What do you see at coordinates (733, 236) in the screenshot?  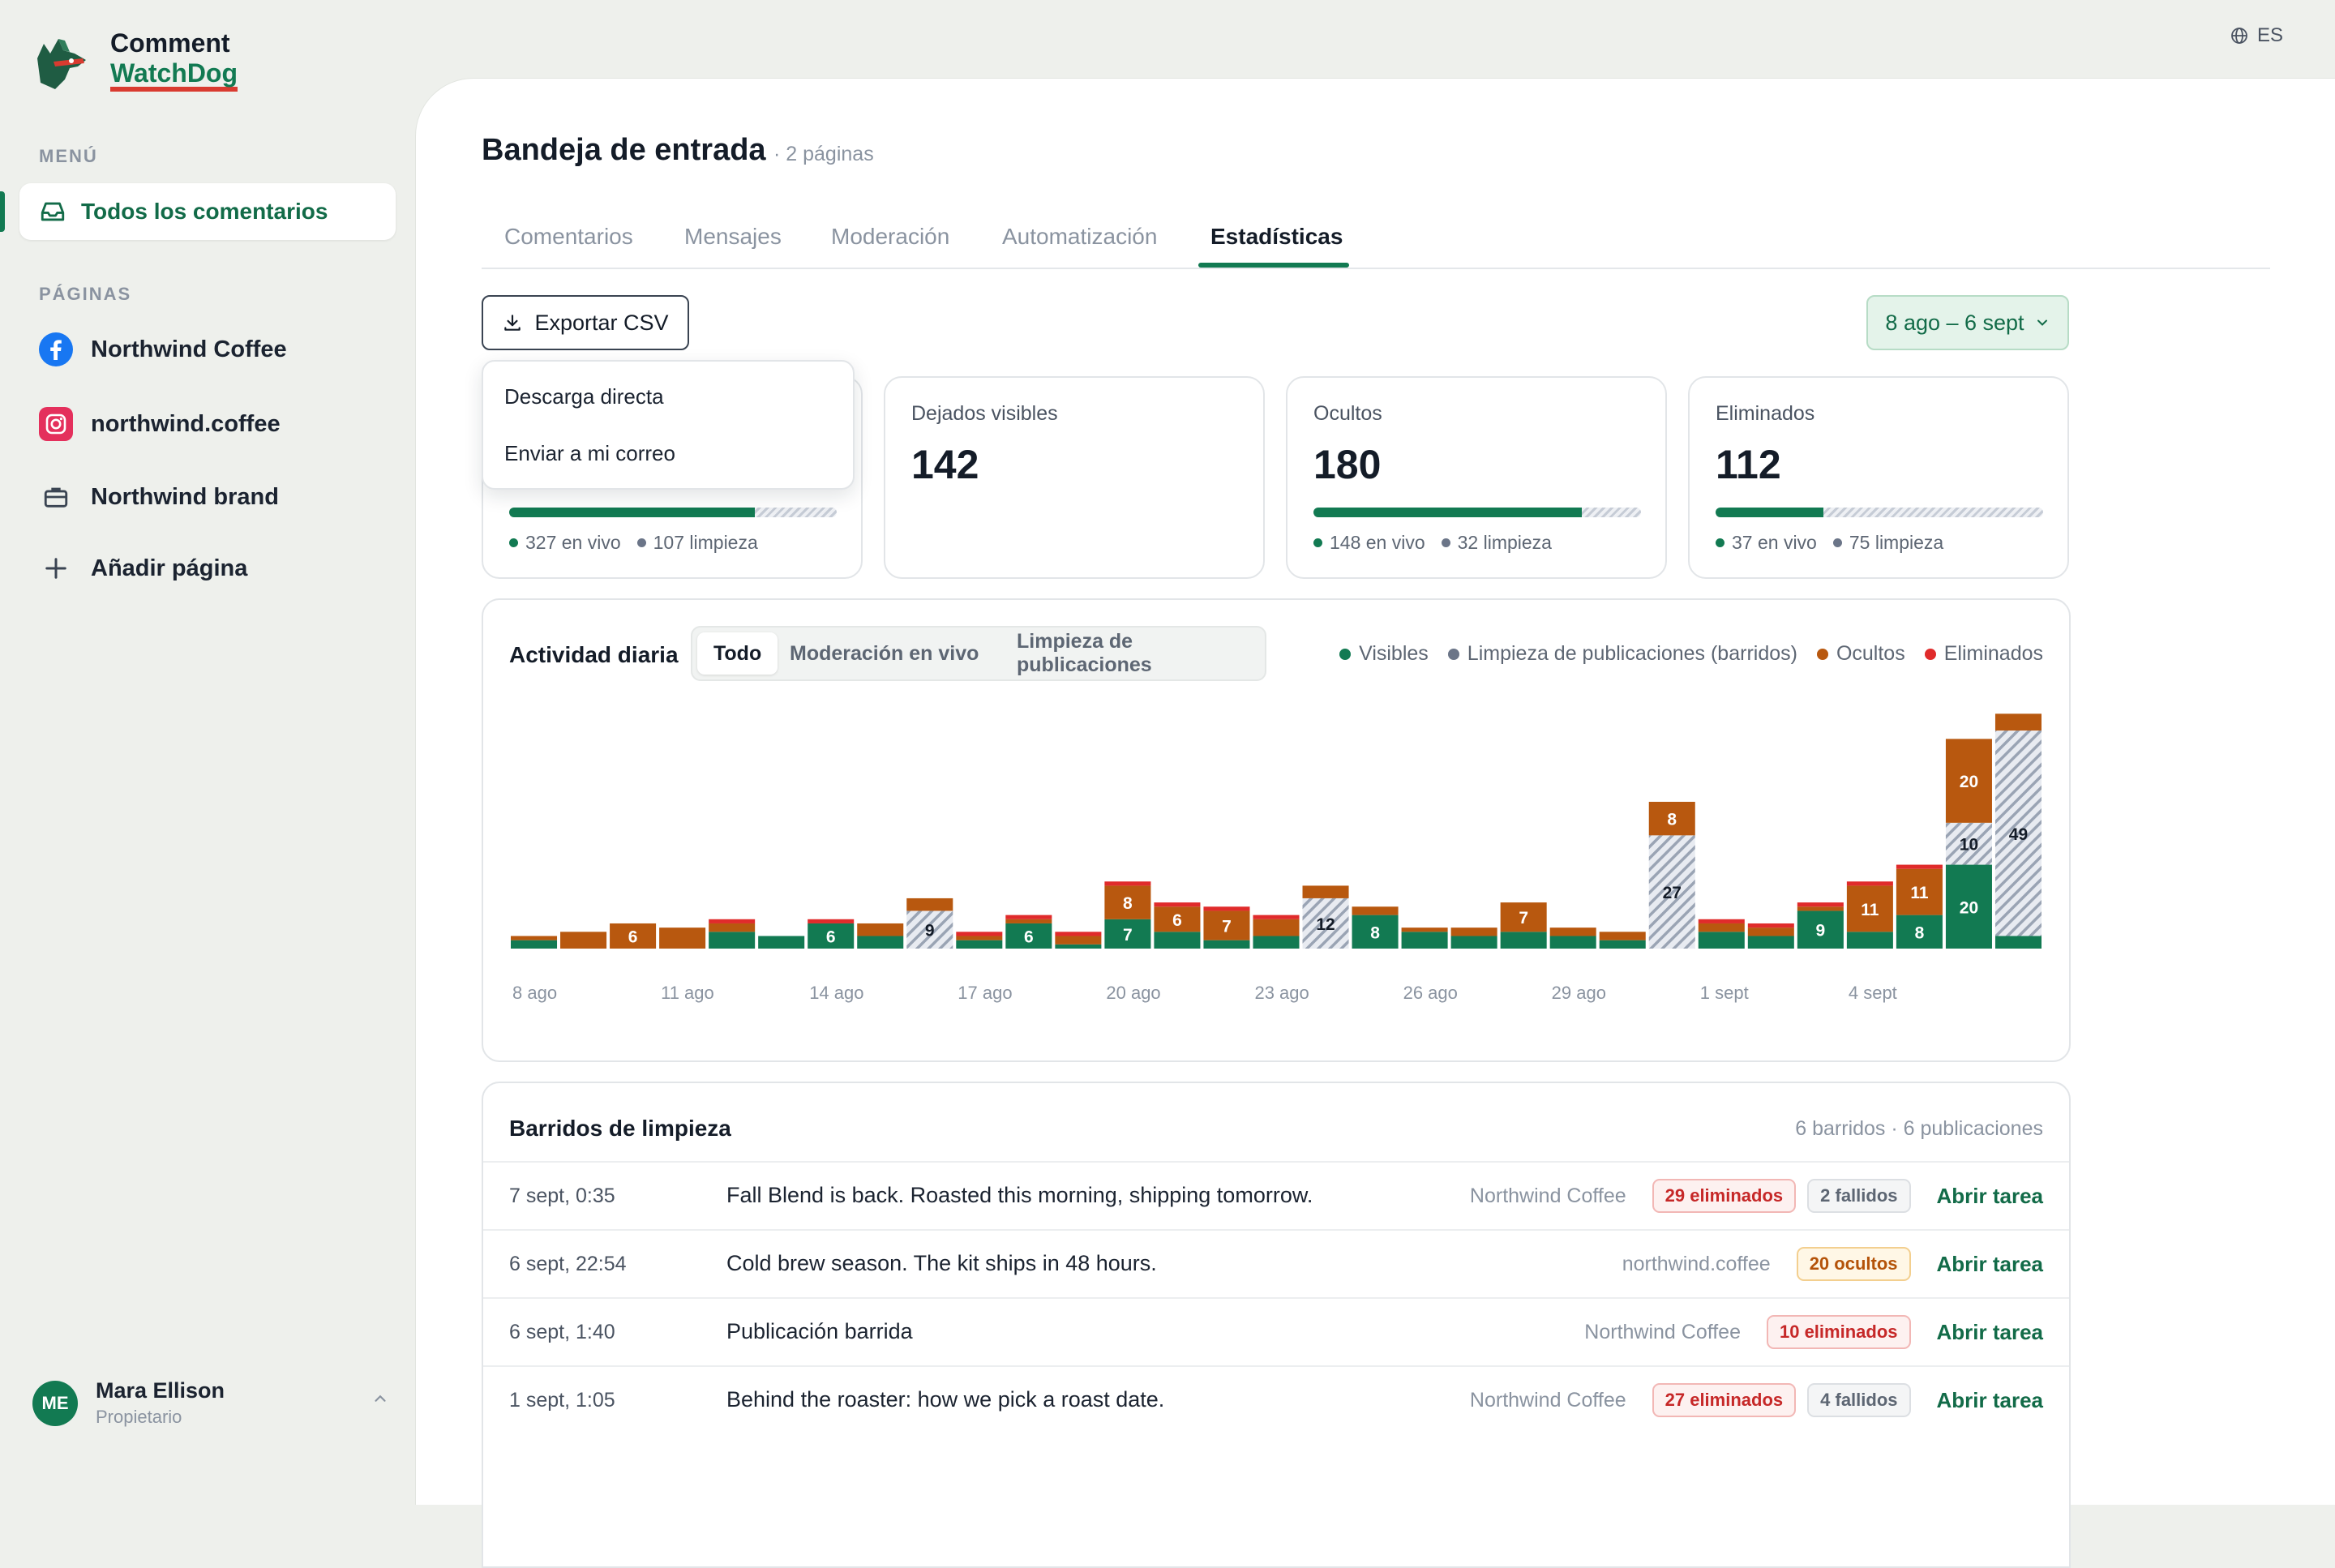 I see `tab-mensajes: Mensajes` at bounding box center [733, 236].